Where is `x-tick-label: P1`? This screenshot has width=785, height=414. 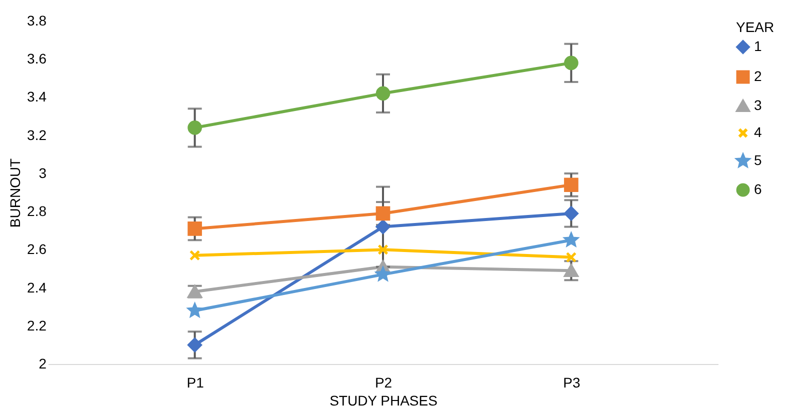 x-tick-label: P1 is located at coordinates (195, 382).